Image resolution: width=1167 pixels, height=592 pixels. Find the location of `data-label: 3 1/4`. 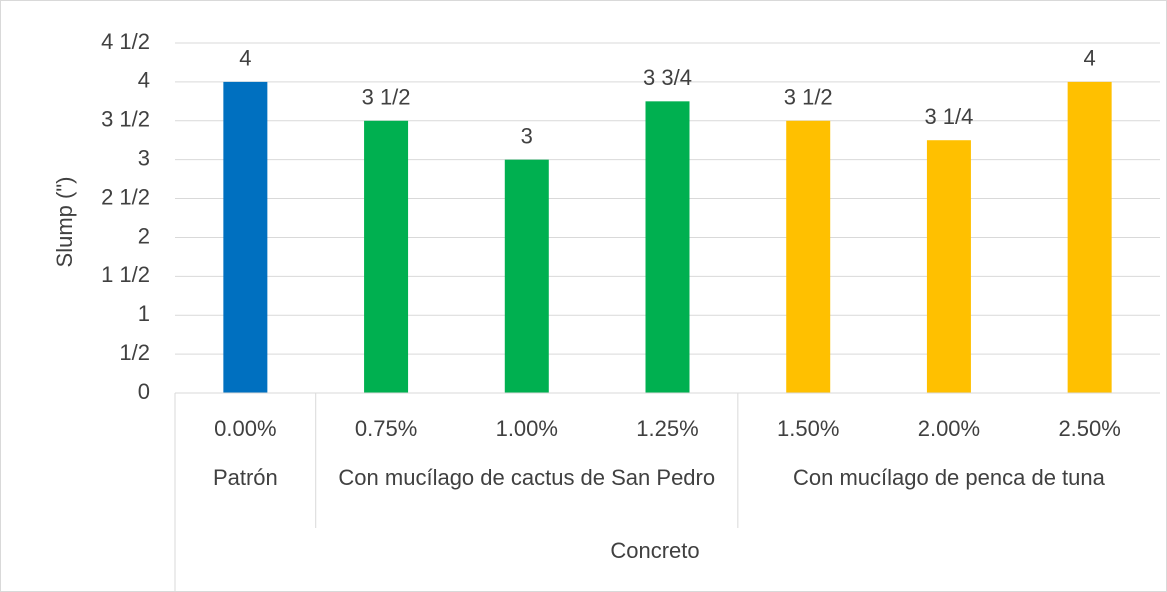

data-label: 3 1/4 is located at coordinates (948, 116).